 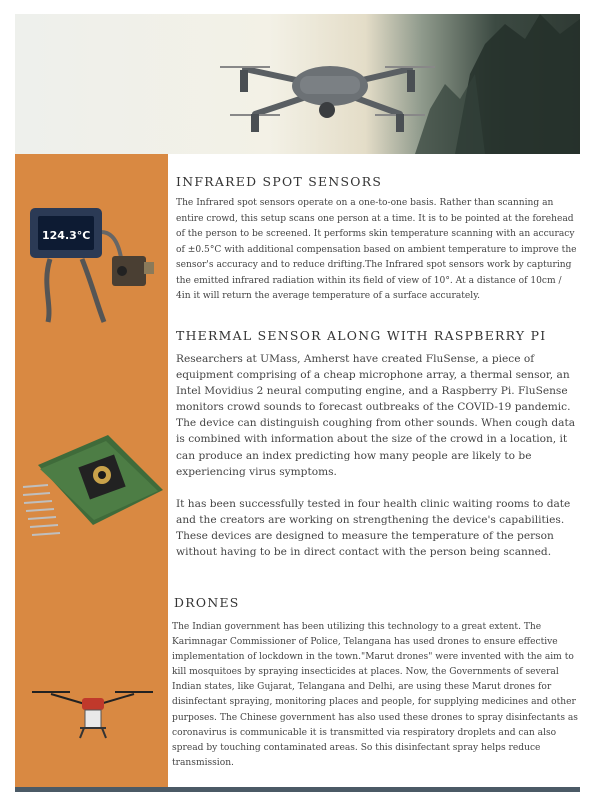 I want to click on infrared-section-title: INFRARED SPOT SENSORS, so click(x=279, y=181).